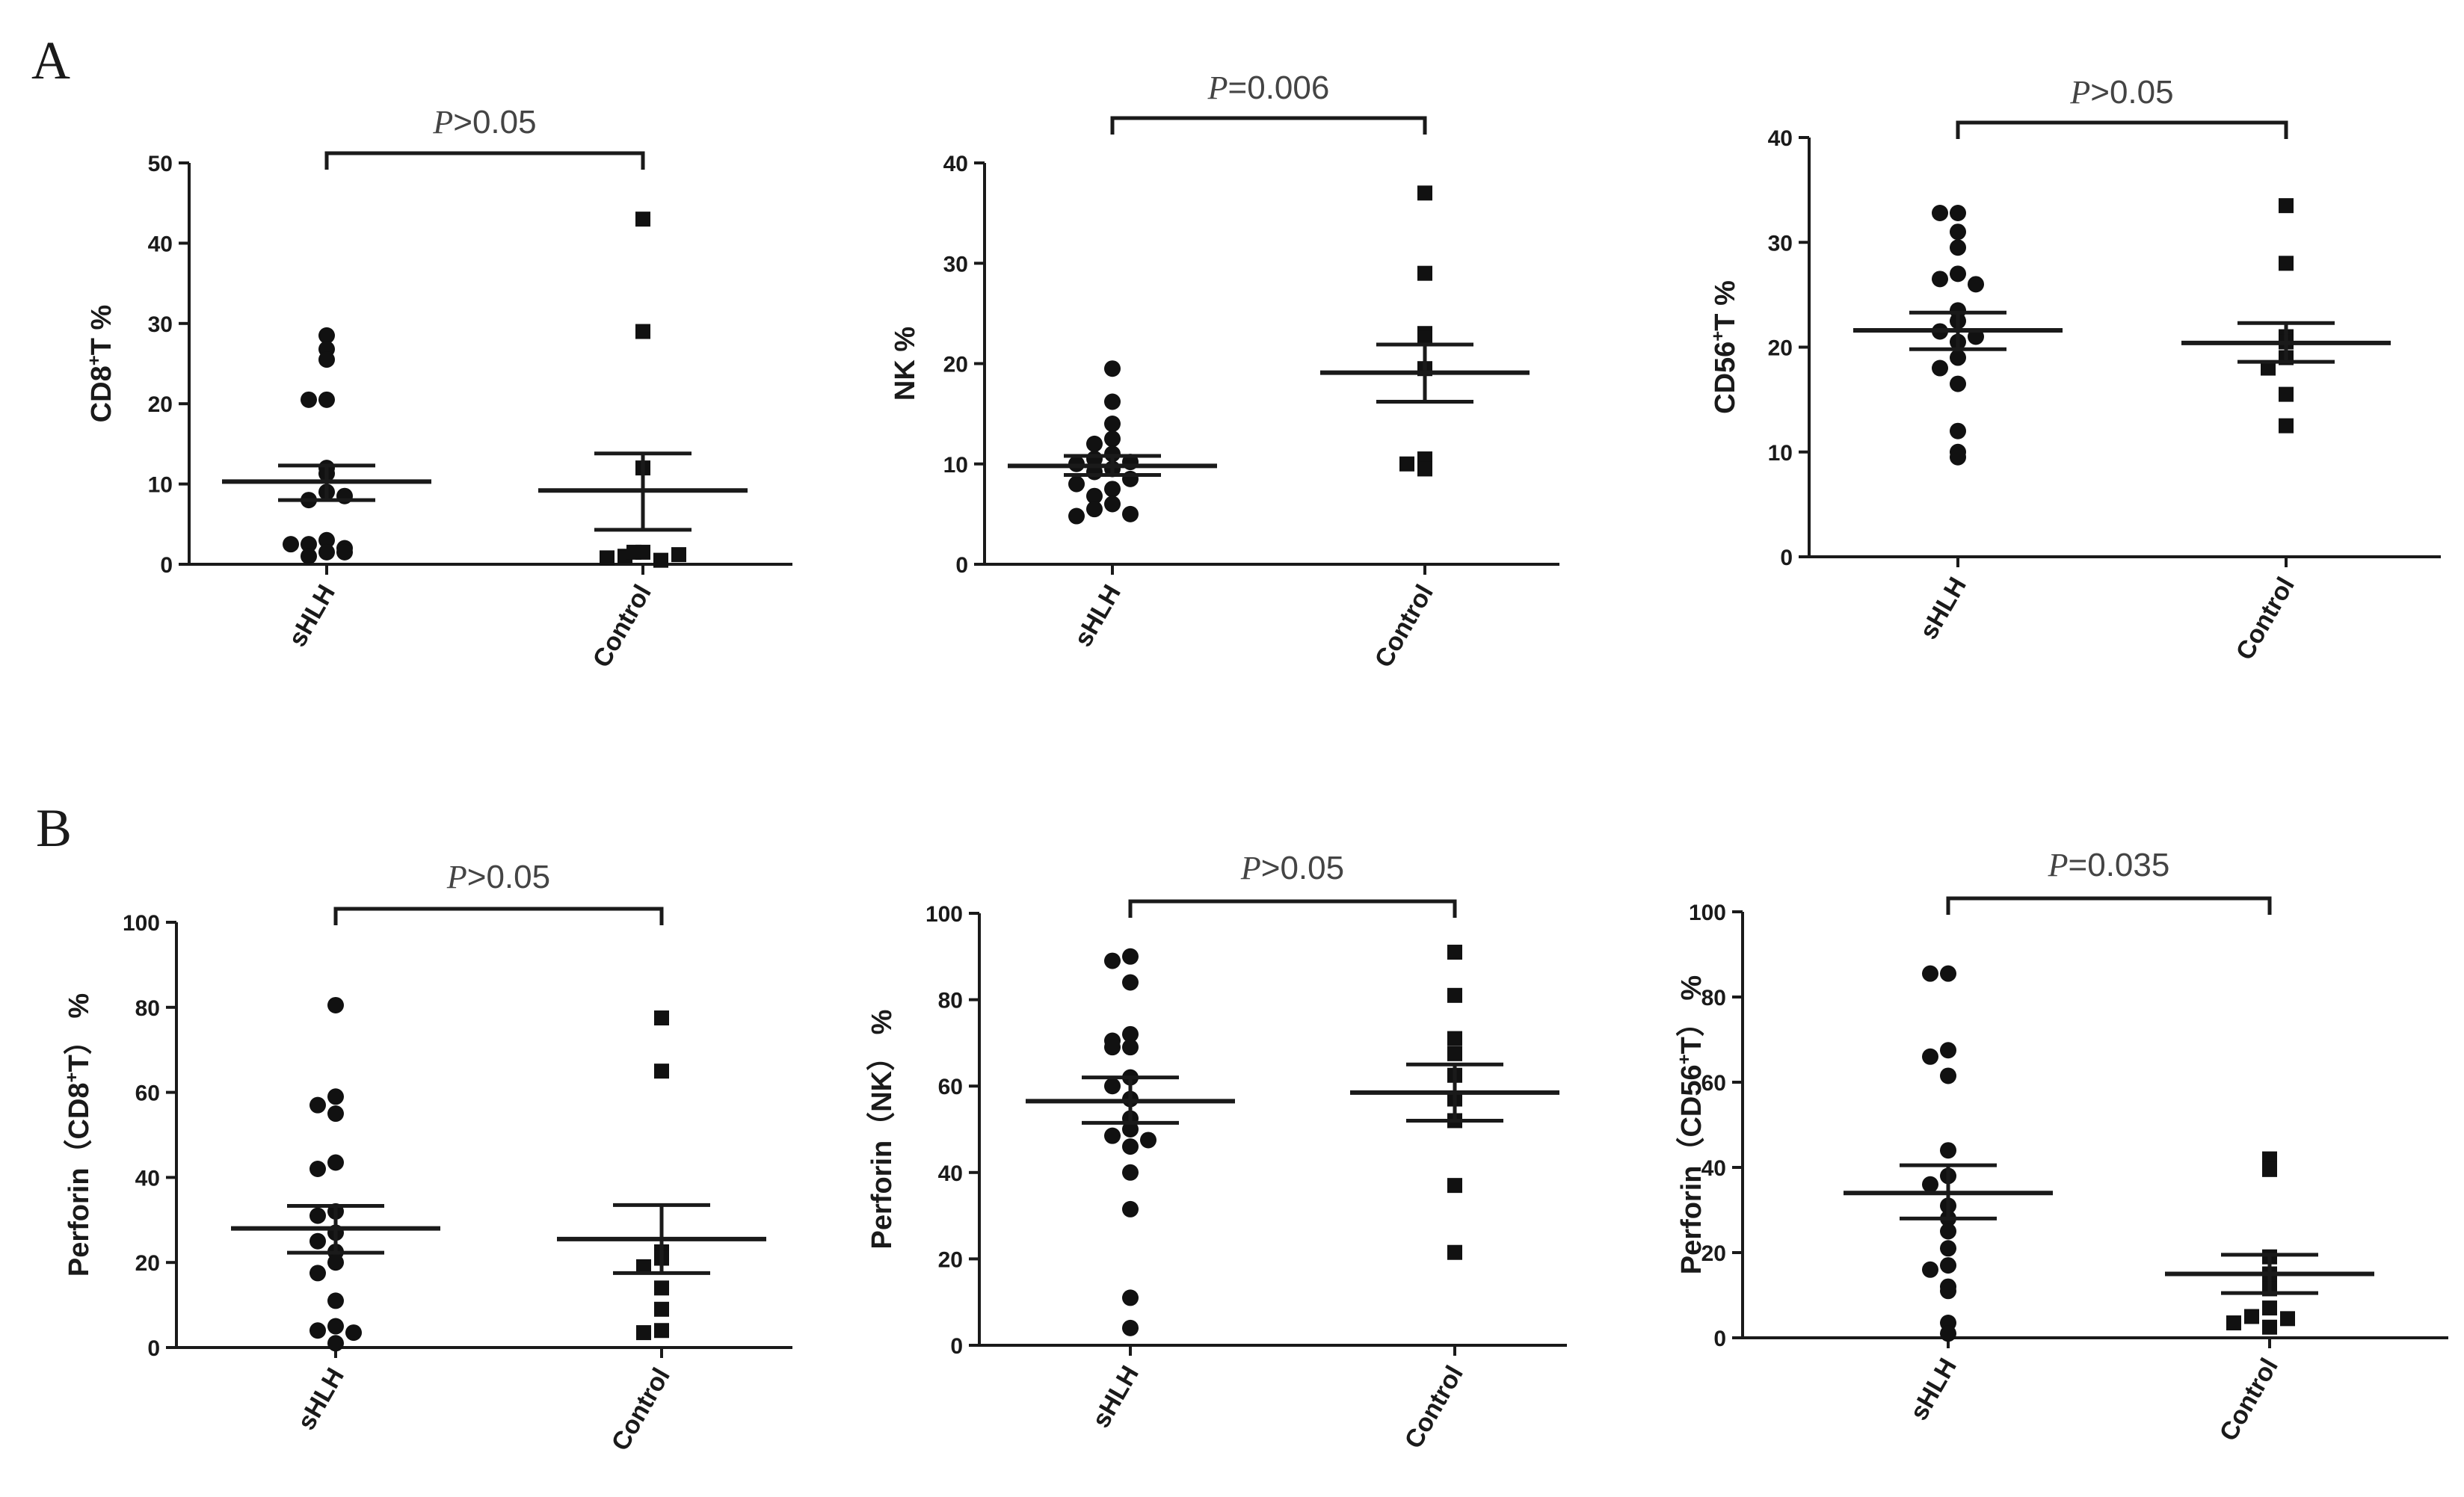 The width and height of the screenshot is (2464, 1497). I want to click on chart-panel-1: 0 10 20 30 40 50 sHLH Control CD8+T % P>0.05, so click(438, 388).